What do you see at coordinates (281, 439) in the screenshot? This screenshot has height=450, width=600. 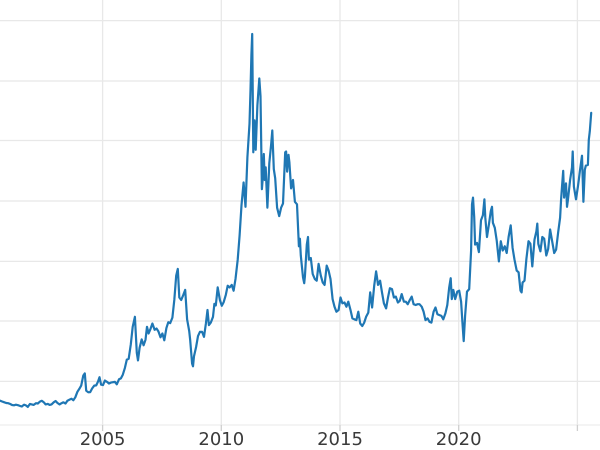 I see `x-axis-tick-labels: 2005 2010 2015 2020` at bounding box center [281, 439].